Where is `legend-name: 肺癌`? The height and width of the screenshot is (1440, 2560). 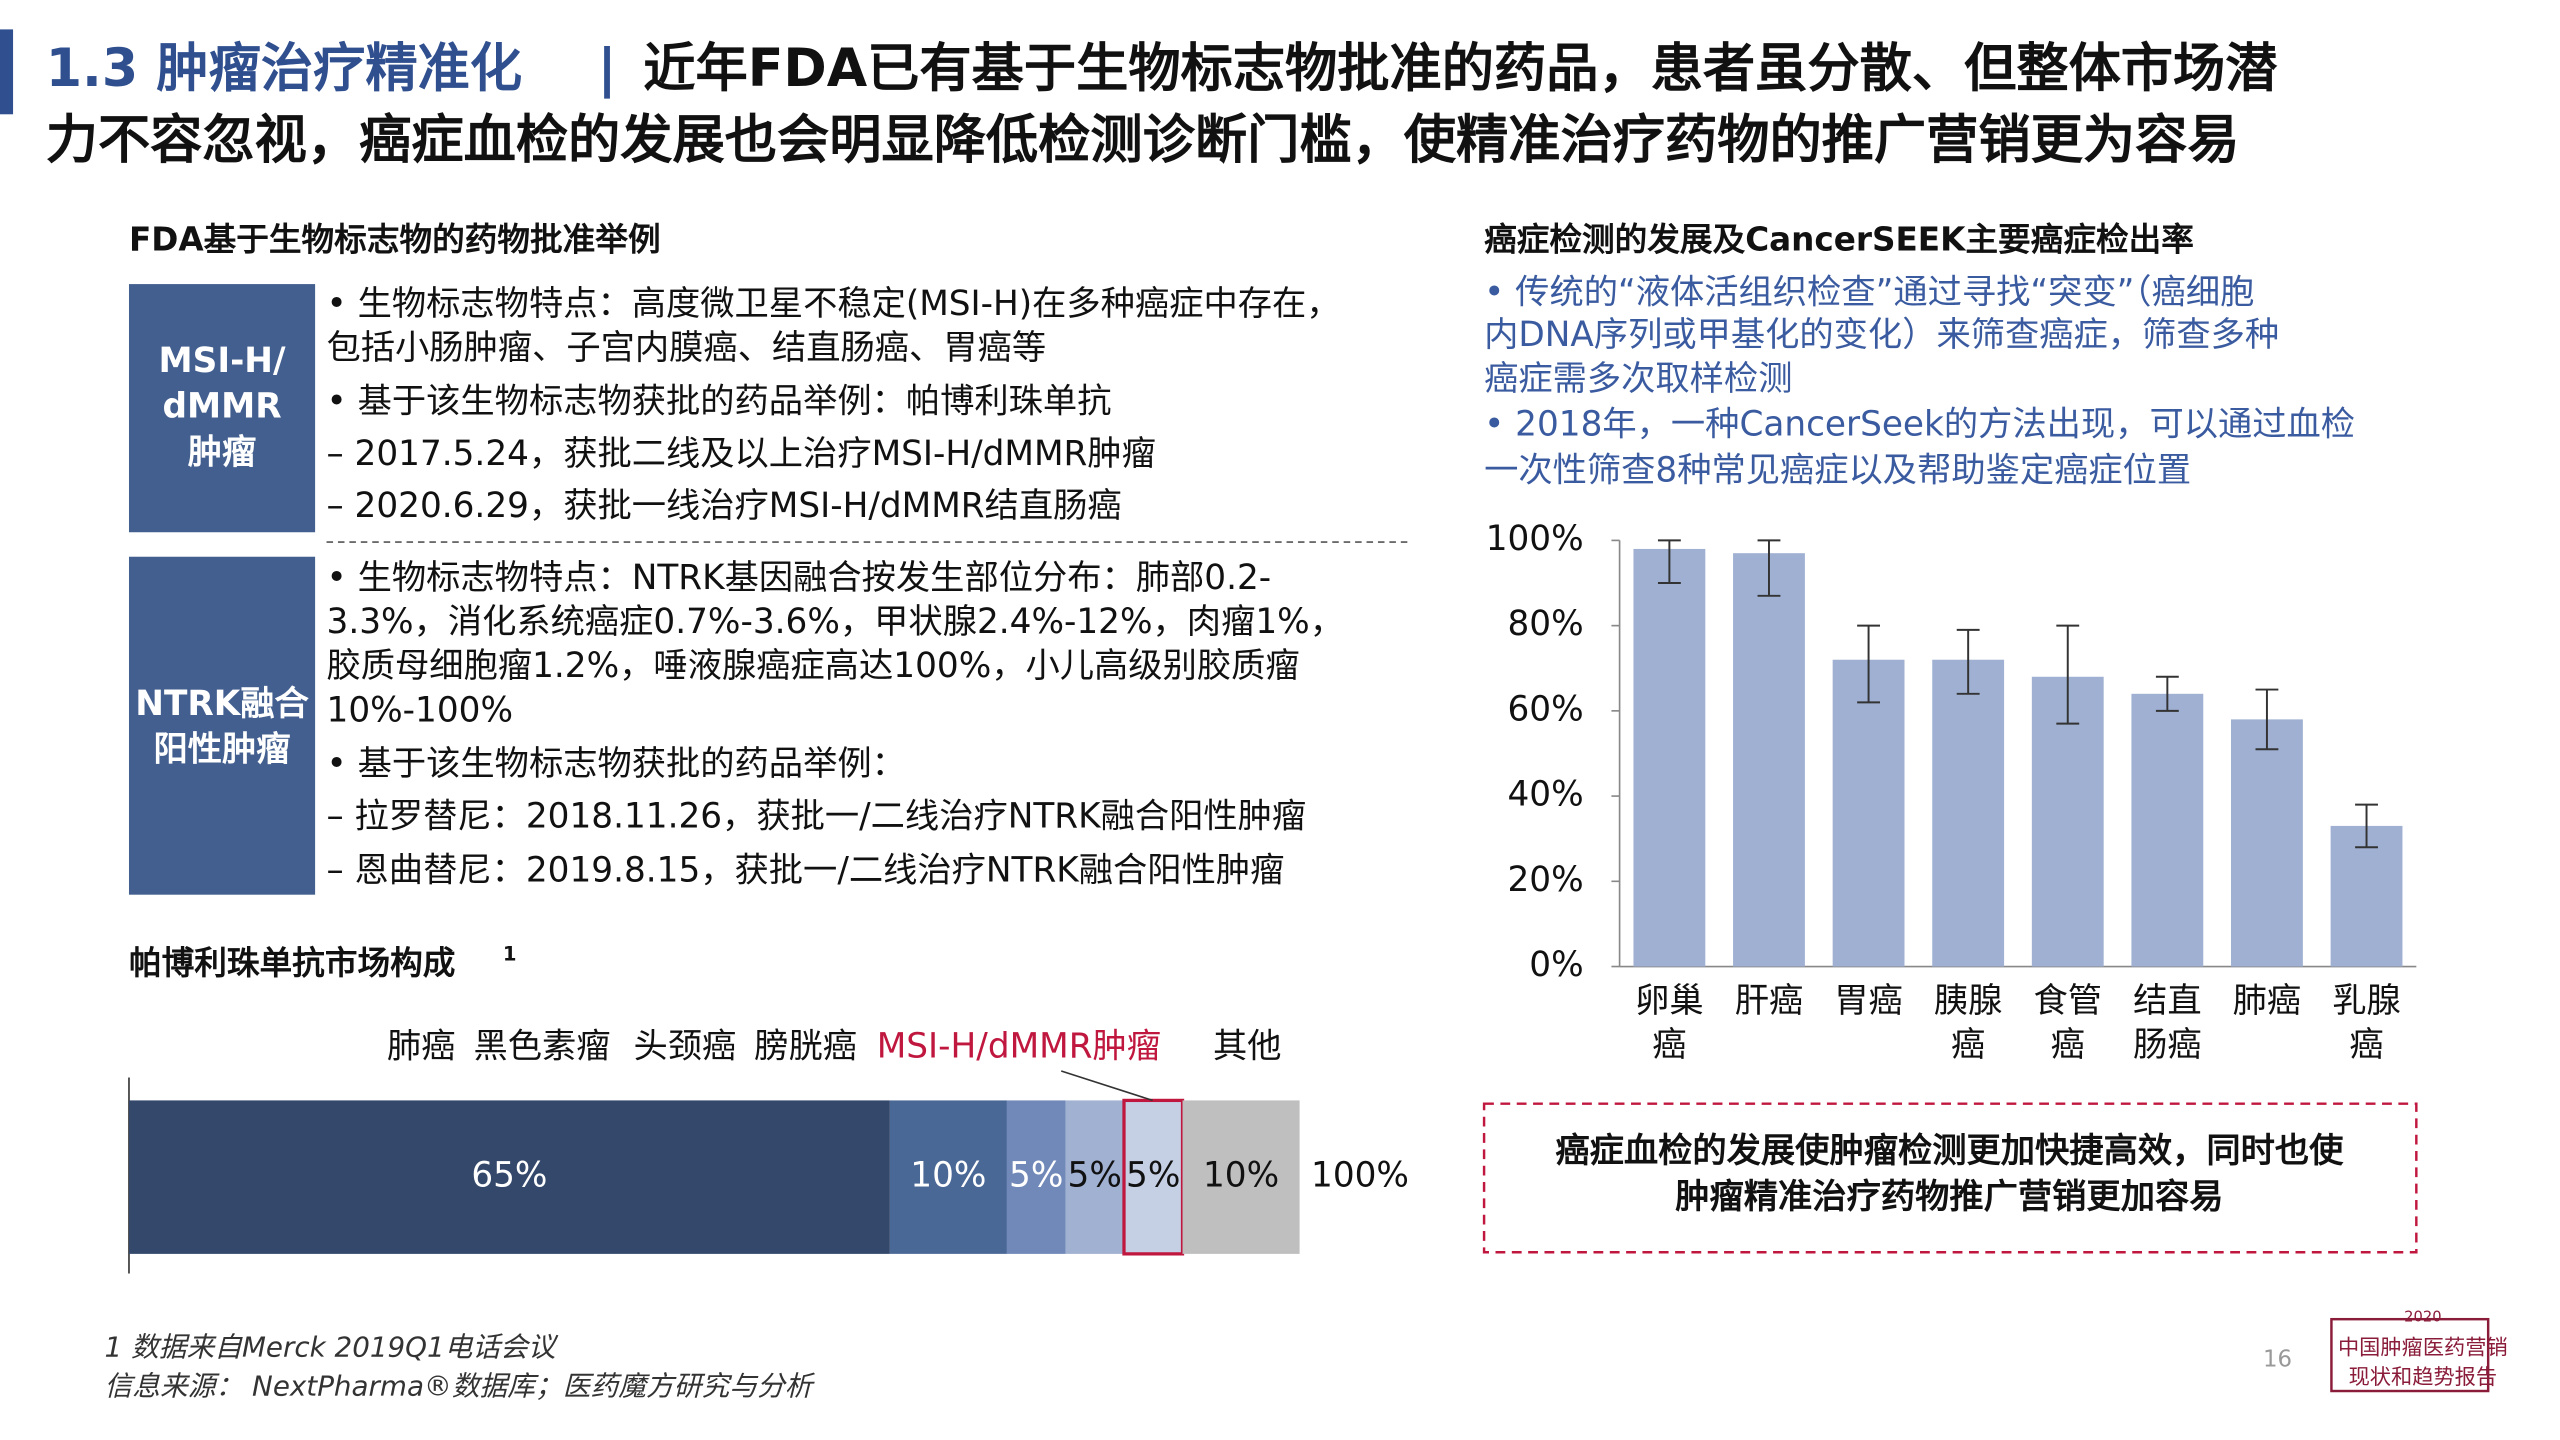 legend-name: 肺癌 is located at coordinates (421, 1047).